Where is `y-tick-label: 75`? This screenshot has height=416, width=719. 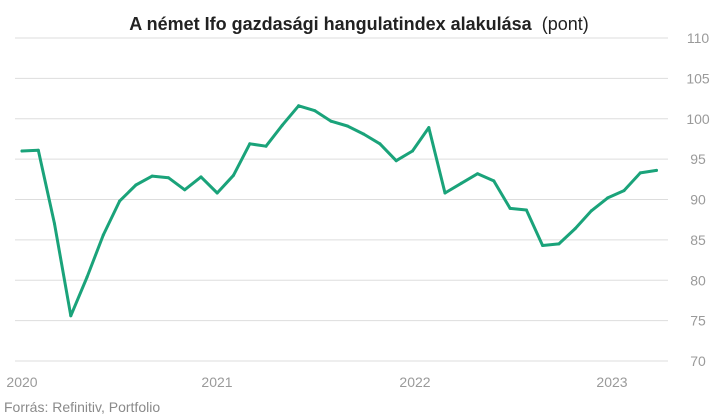 y-tick-label: 75 is located at coordinates (698, 321).